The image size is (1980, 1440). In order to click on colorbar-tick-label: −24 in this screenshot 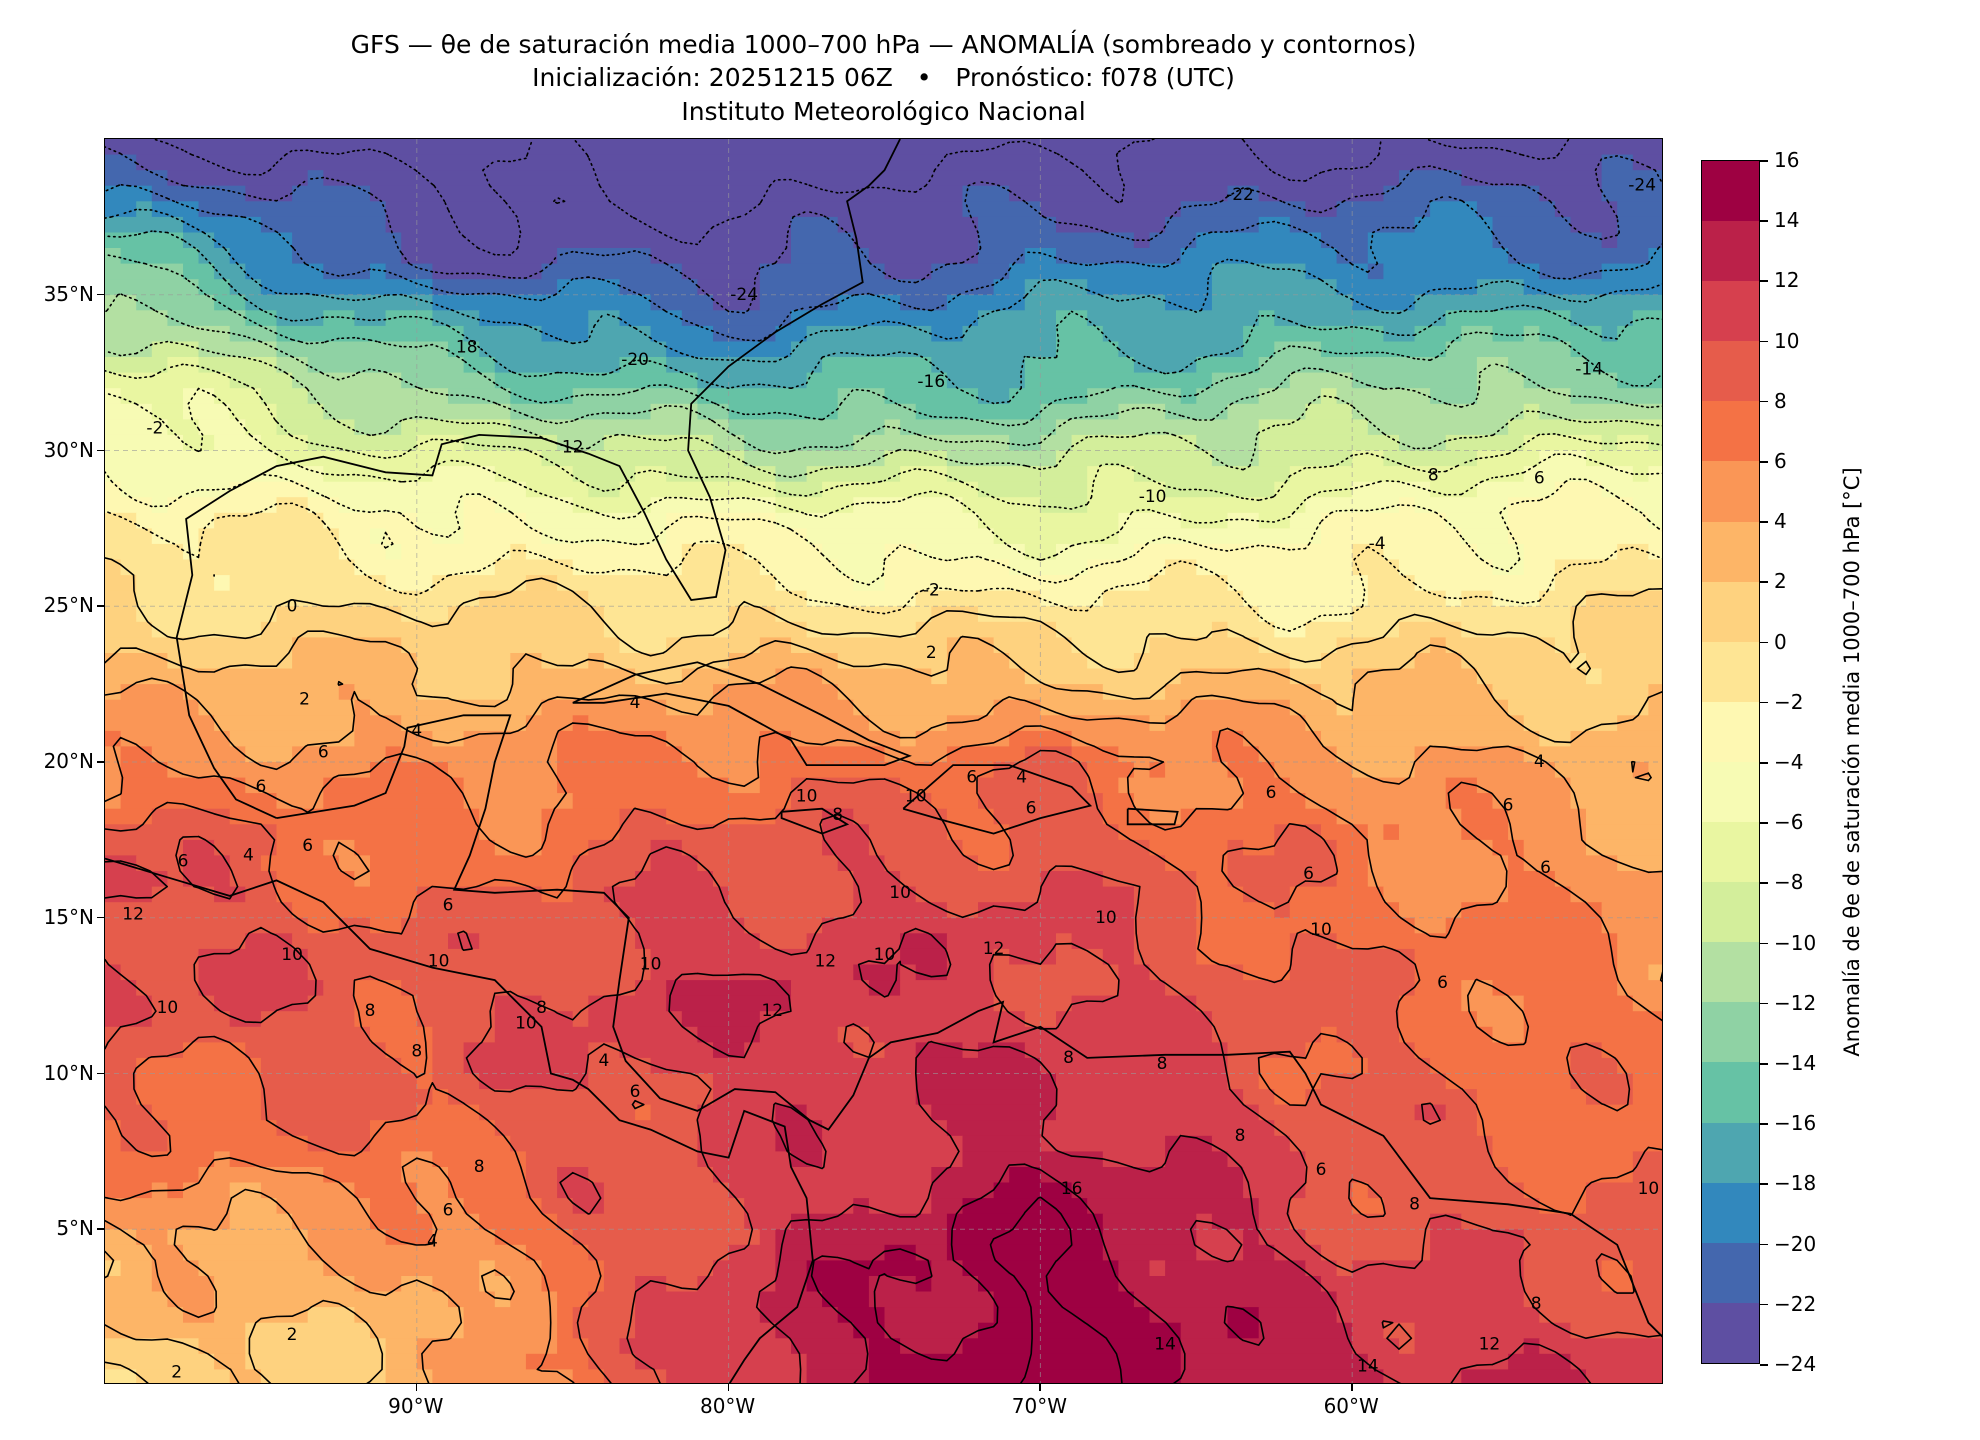, I will do `click(1795, 1364)`.